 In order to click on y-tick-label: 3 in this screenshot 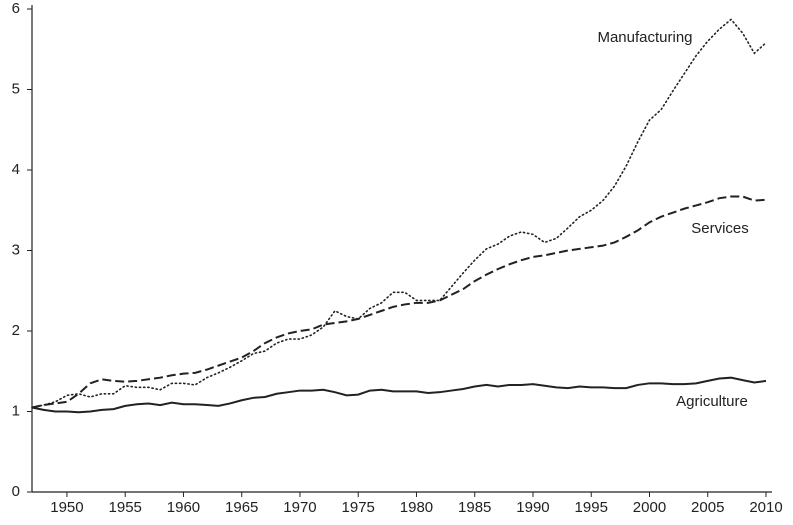, I will do `click(16, 249)`.